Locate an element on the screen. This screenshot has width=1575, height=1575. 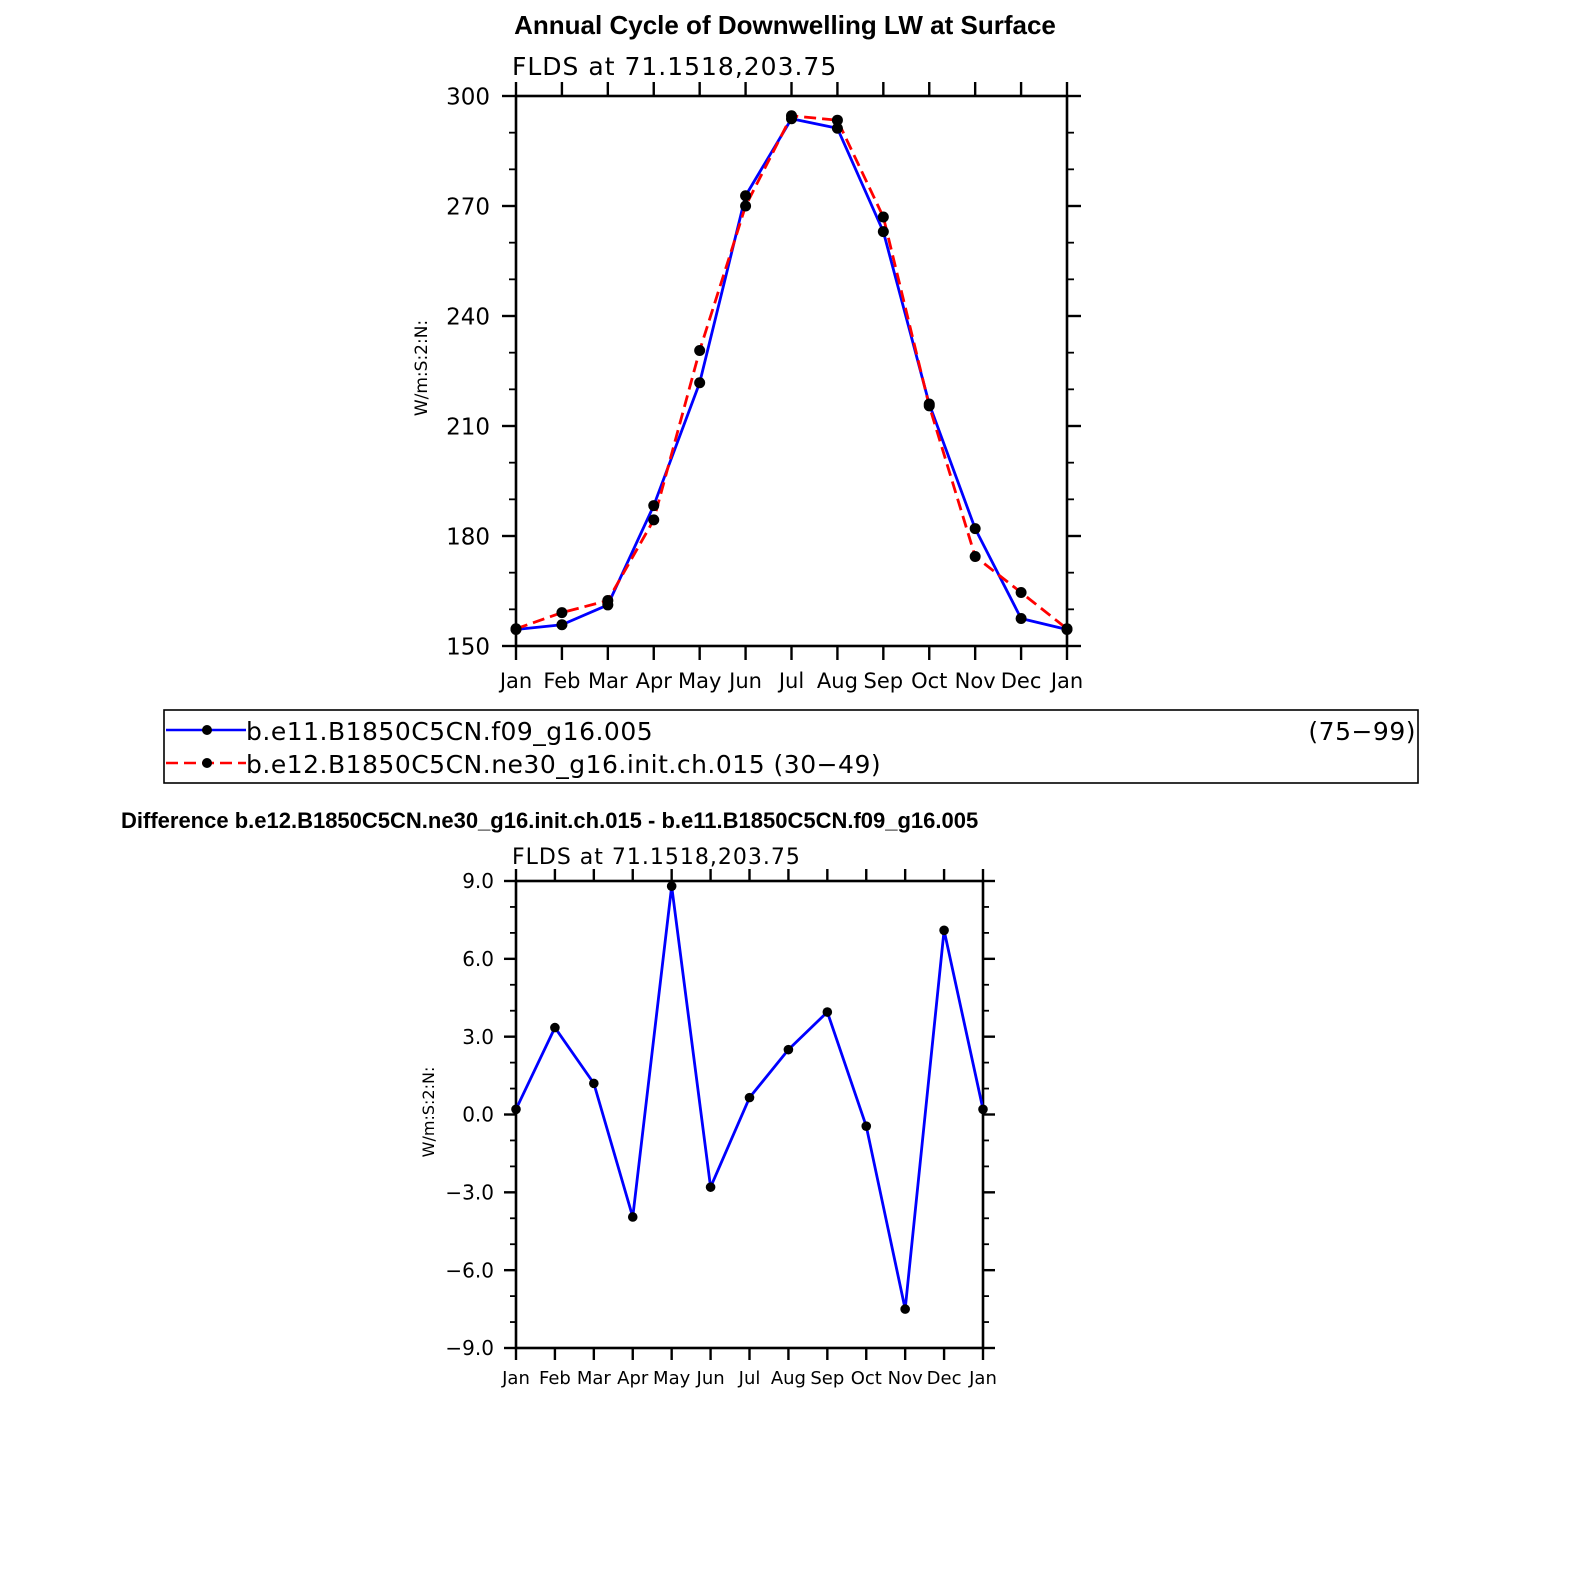
legend-label-model1: b.e11.B1850C5CN.f09_g16.005 is located at coordinates (449, 731).